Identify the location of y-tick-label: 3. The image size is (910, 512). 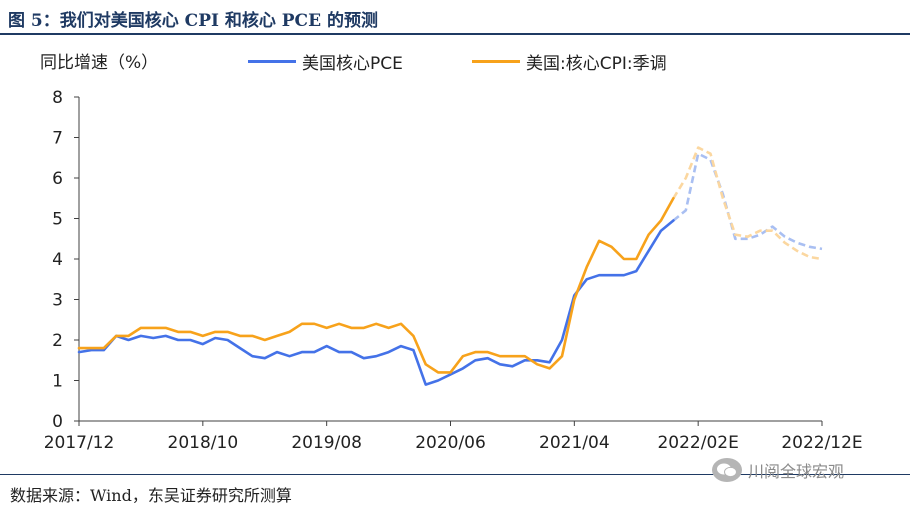
(57, 301).